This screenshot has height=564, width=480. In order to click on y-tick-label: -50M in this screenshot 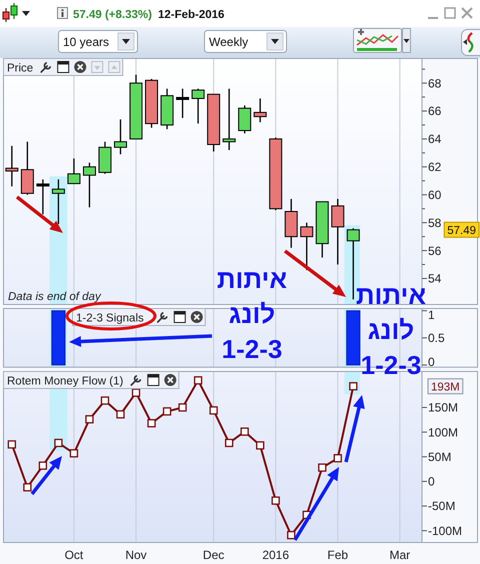, I will do `click(442, 506)`.